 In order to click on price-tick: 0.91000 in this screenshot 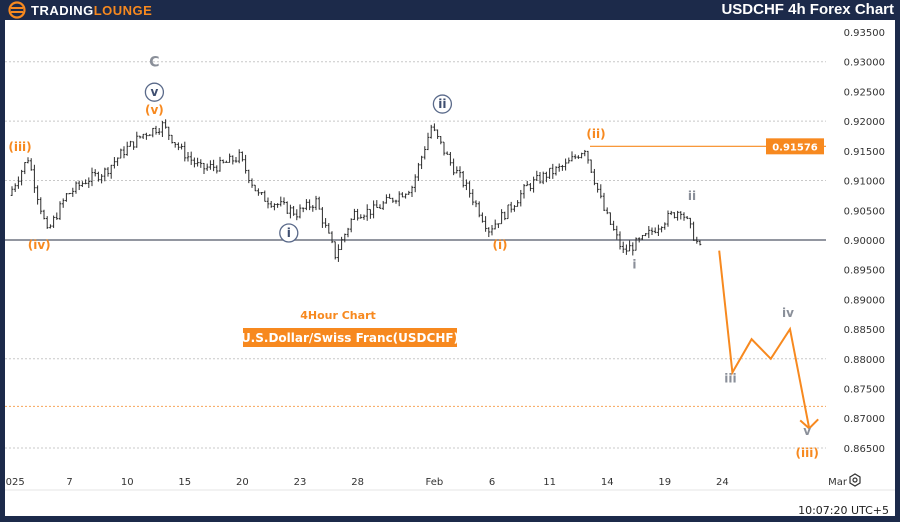, I will do `click(864, 182)`.